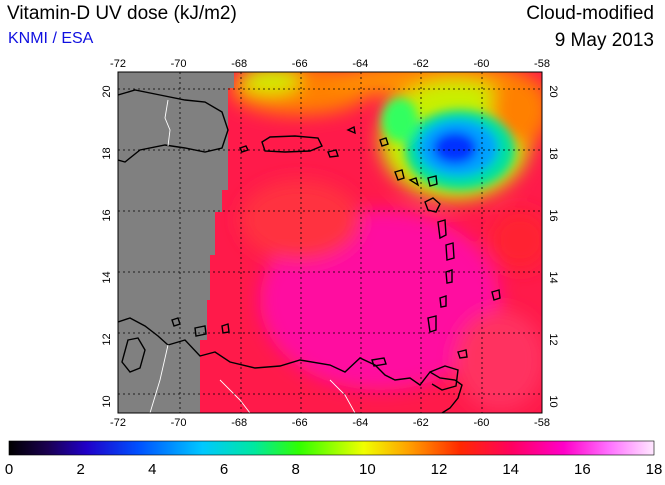  Describe the element at coordinates (152, 469) in the screenshot. I see `colorbar-tick-label: 4` at that location.